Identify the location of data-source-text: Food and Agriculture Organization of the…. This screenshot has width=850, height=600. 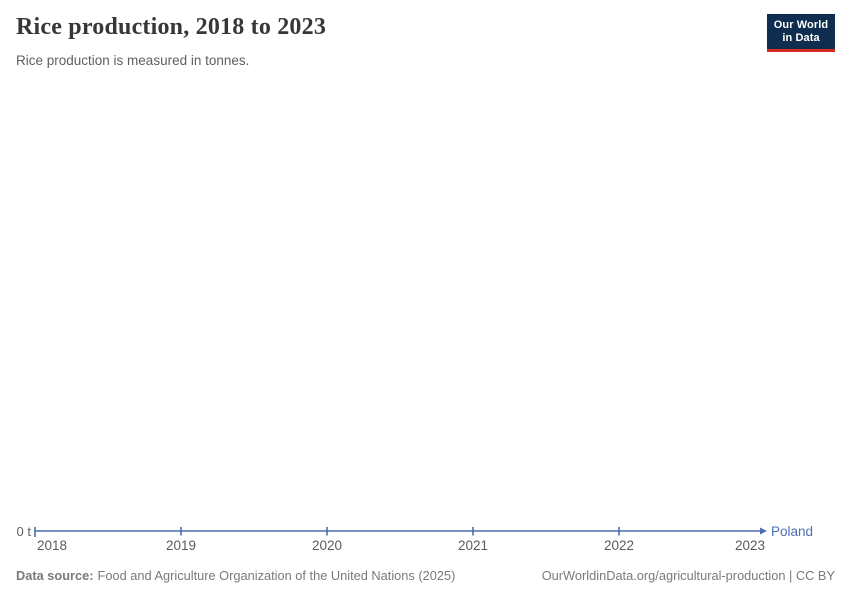
(276, 575).